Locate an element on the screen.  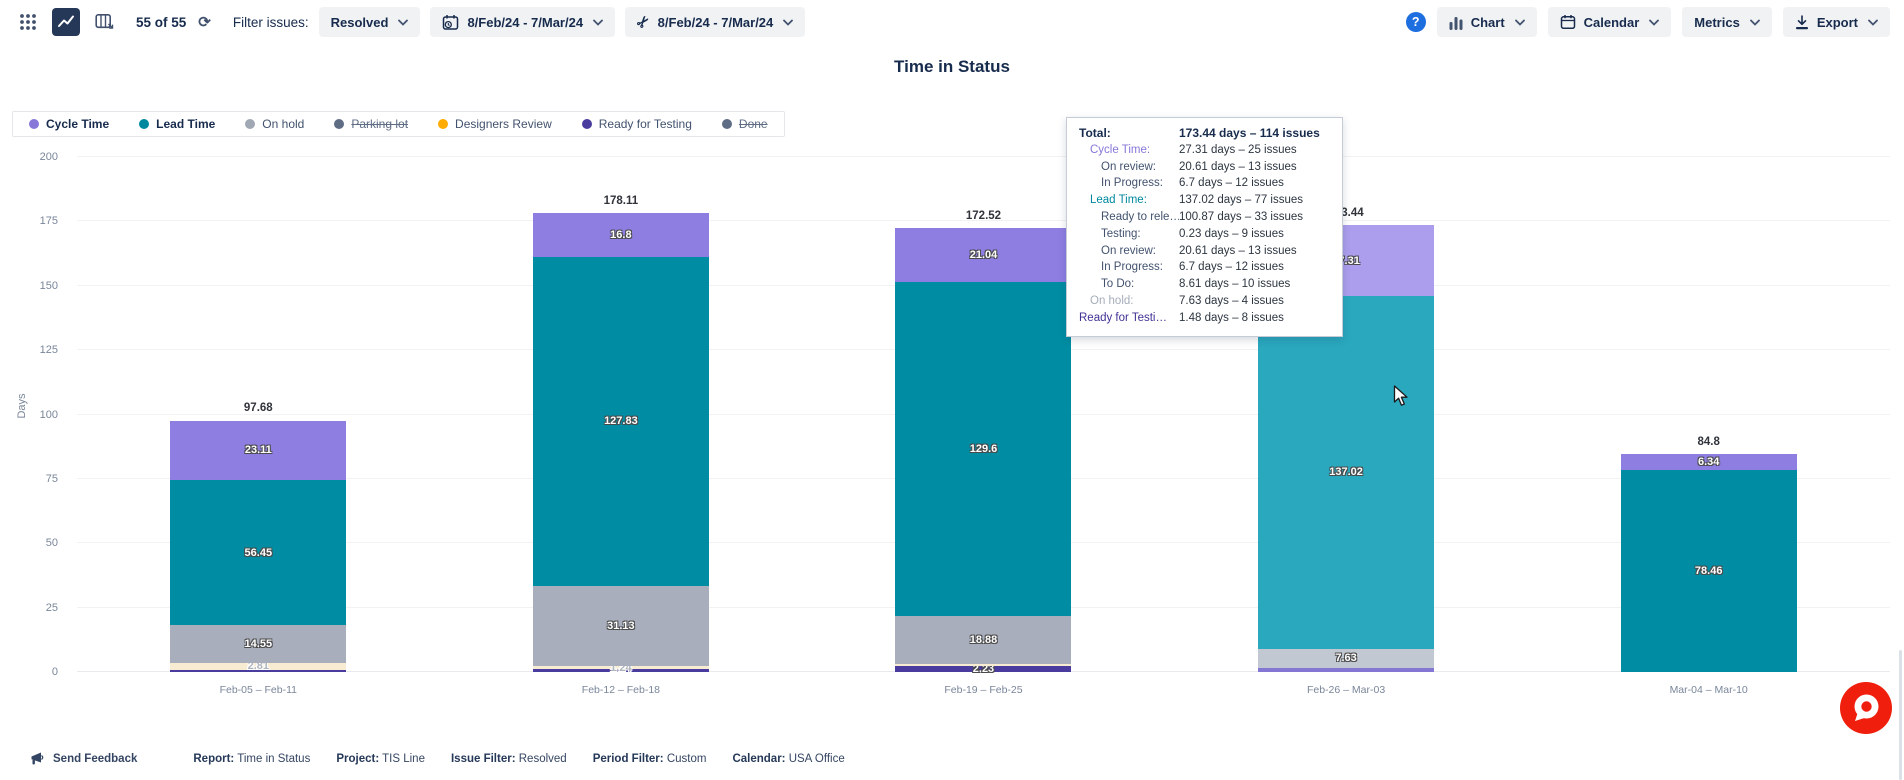
gridline is located at coordinates (983, 156).